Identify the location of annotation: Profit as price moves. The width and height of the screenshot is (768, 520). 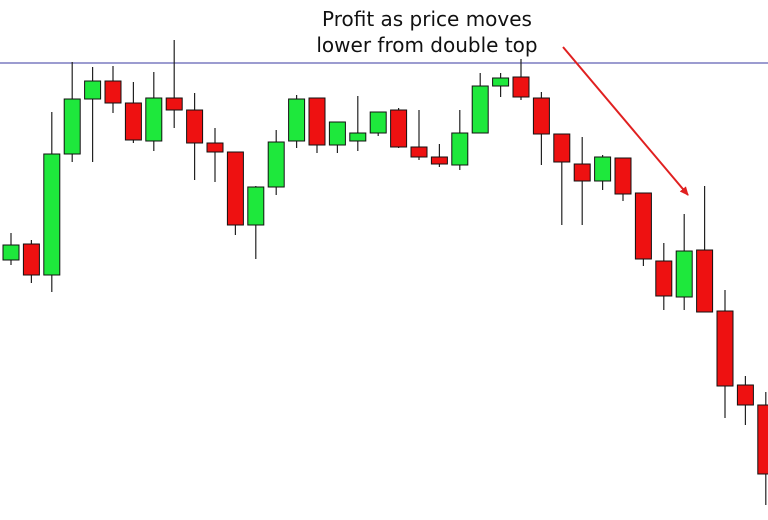
(427, 19).